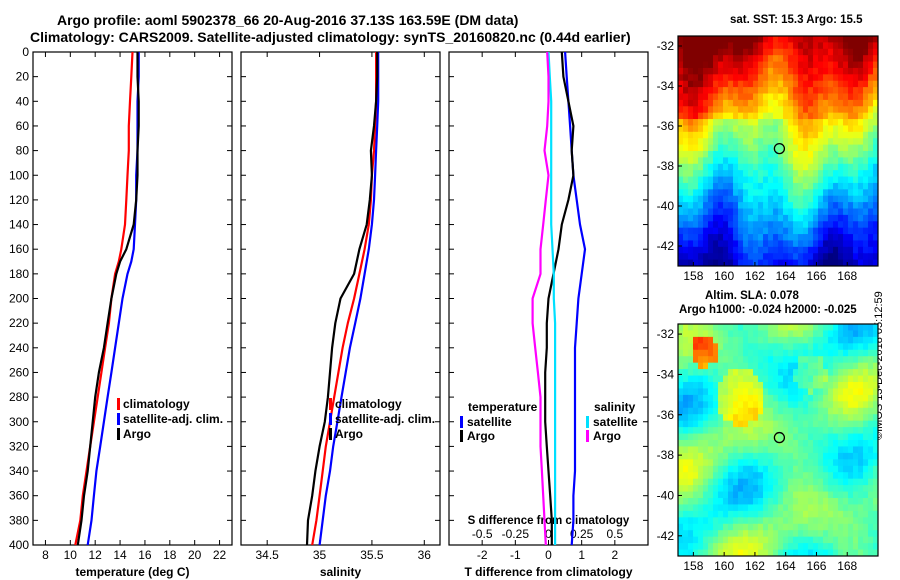 The image size is (900, 580). What do you see at coordinates (341, 572) in the screenshot?
I see `xlabel-salinity: salinity` at bounding box center [341, 572].